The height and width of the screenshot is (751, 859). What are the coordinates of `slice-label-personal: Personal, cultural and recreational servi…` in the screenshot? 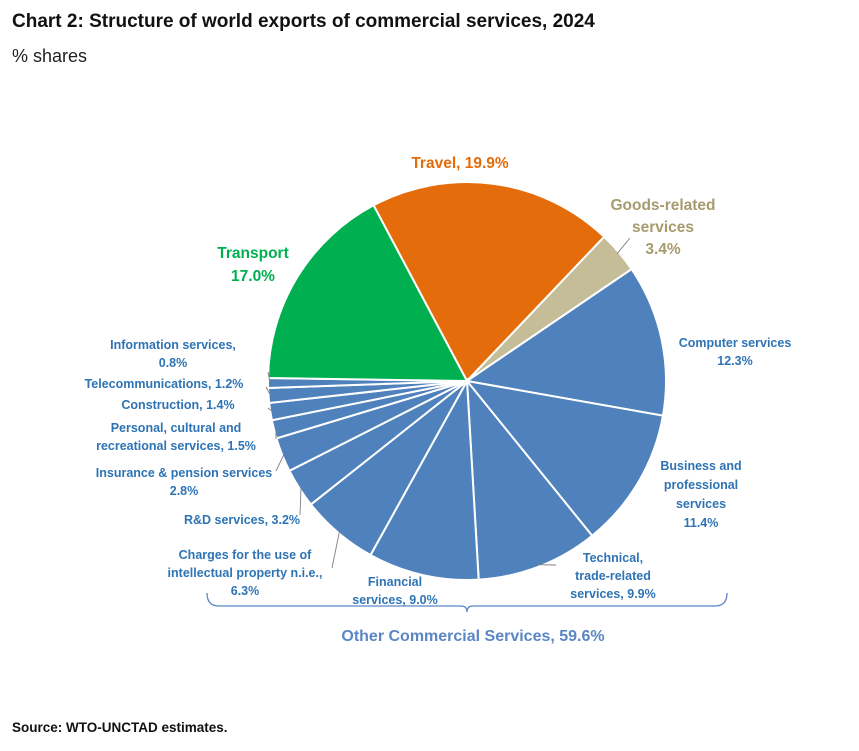 It's located at (176, 437).